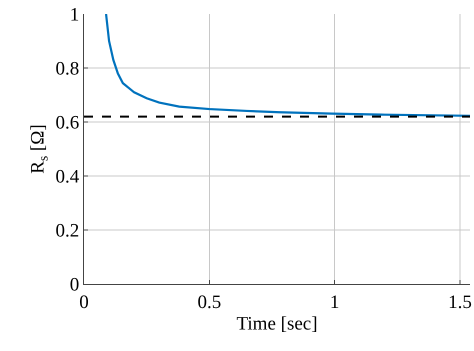 The width and height of the screenshot is (474, 351). Describe the element at coordinates (67, 231) in the screenshot. I see `y-tick-label: 0.2` at that location.